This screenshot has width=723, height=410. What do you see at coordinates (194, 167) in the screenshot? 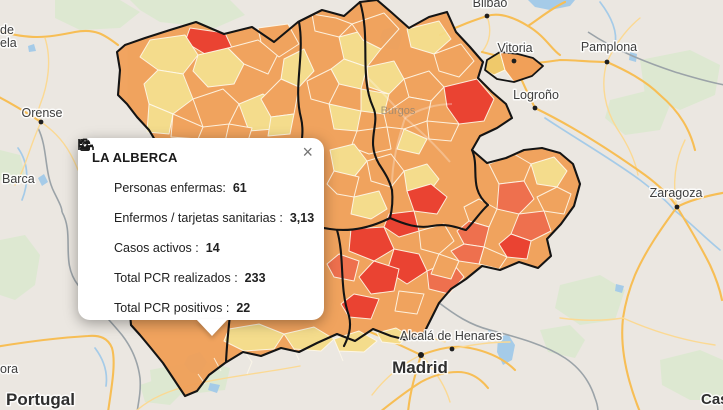
I see `stat-row-personas-enfermas: Personas enfermas: 61` at bounding box center [194, 167].